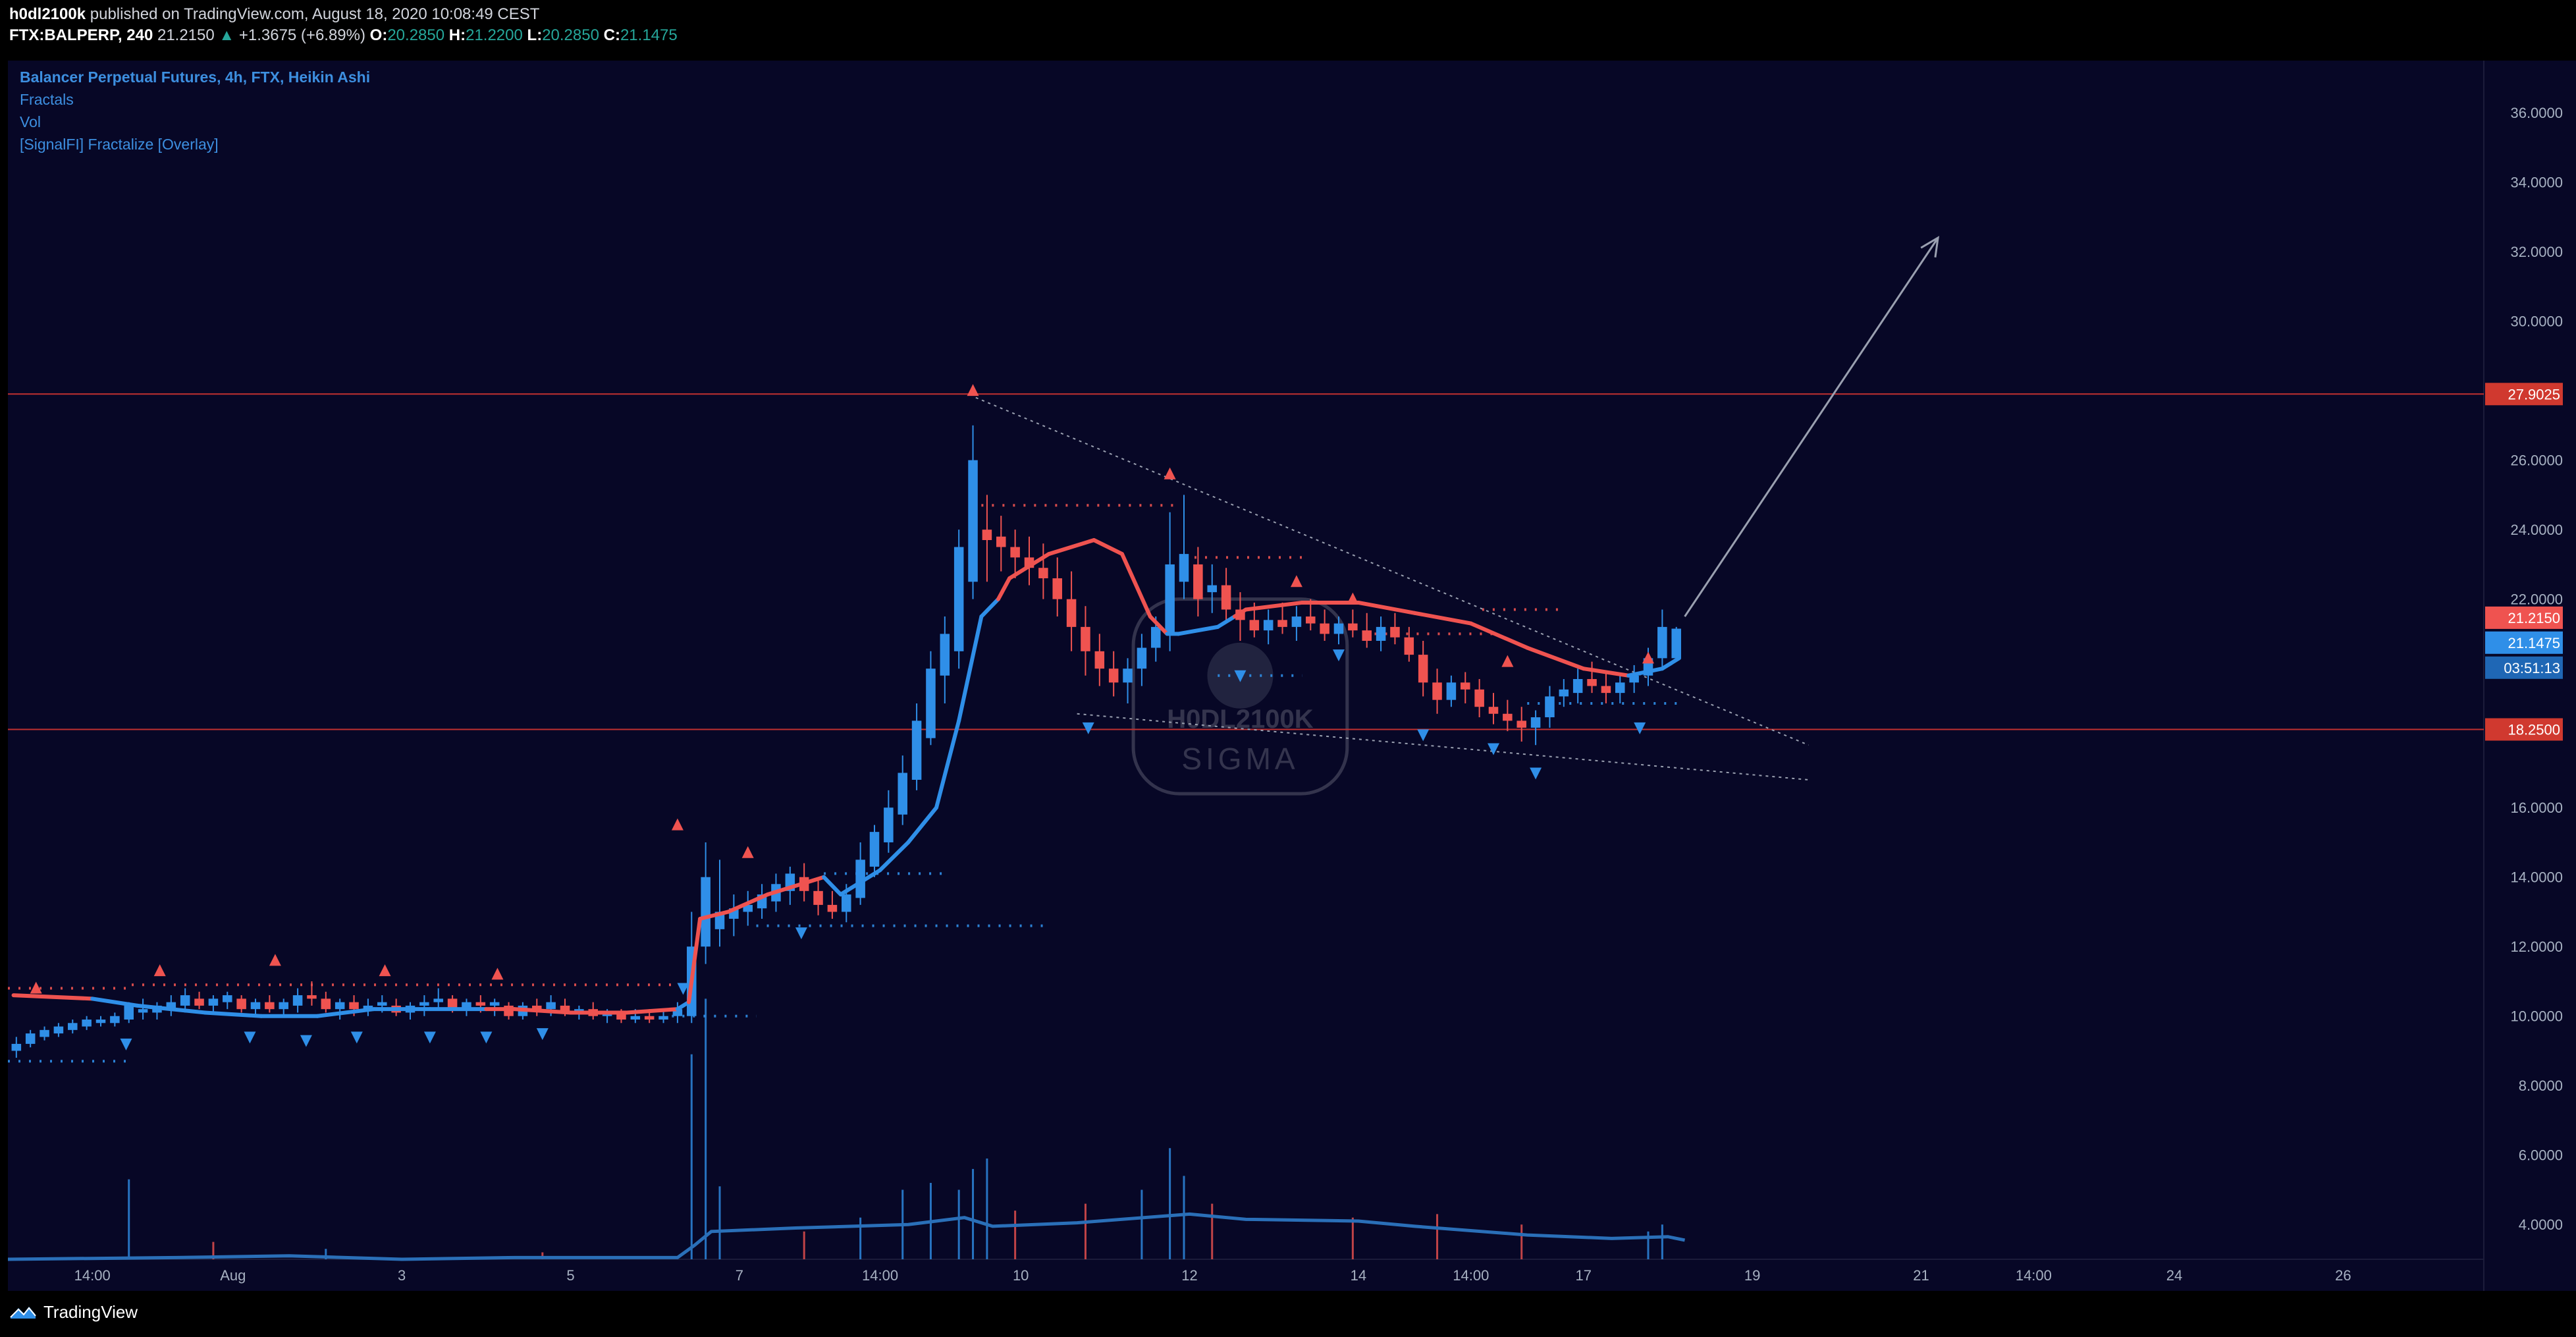  Describe the element at coordinates (30, 121) in the screenshot. I see `legend-item-vol: Vol` at that location.